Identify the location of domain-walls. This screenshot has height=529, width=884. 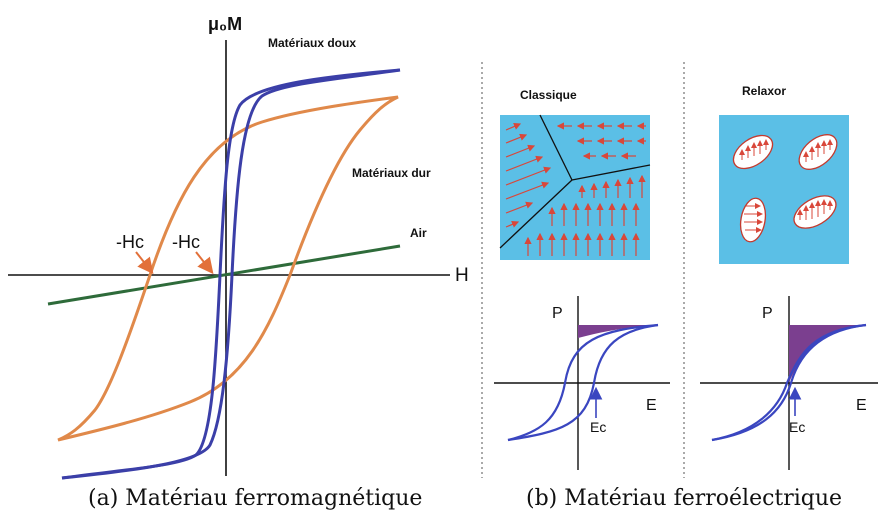
(575, 181).